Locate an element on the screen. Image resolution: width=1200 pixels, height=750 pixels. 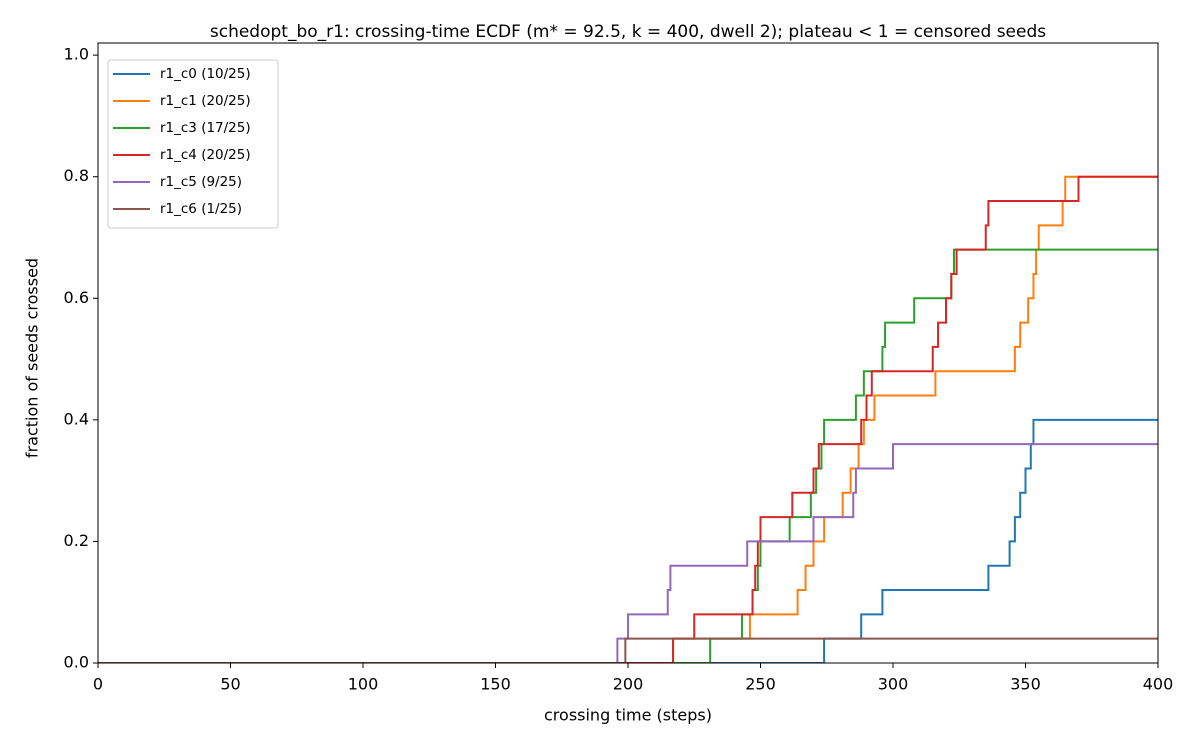
legend-label: r1_c6 (1/25) is located at coordinates (201, 209).